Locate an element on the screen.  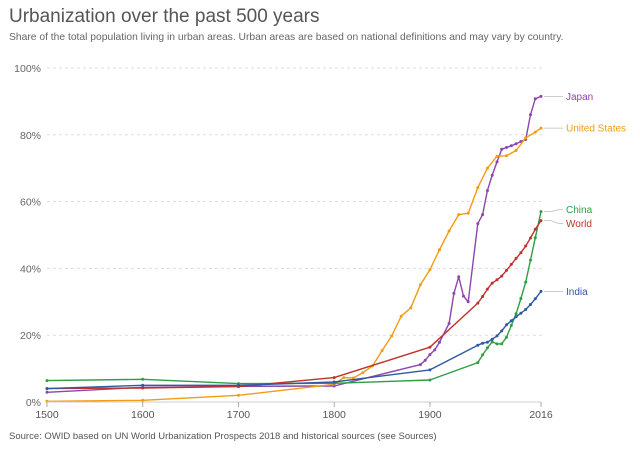
x-tick-label: 1600 is located at coordinates (143, 415).